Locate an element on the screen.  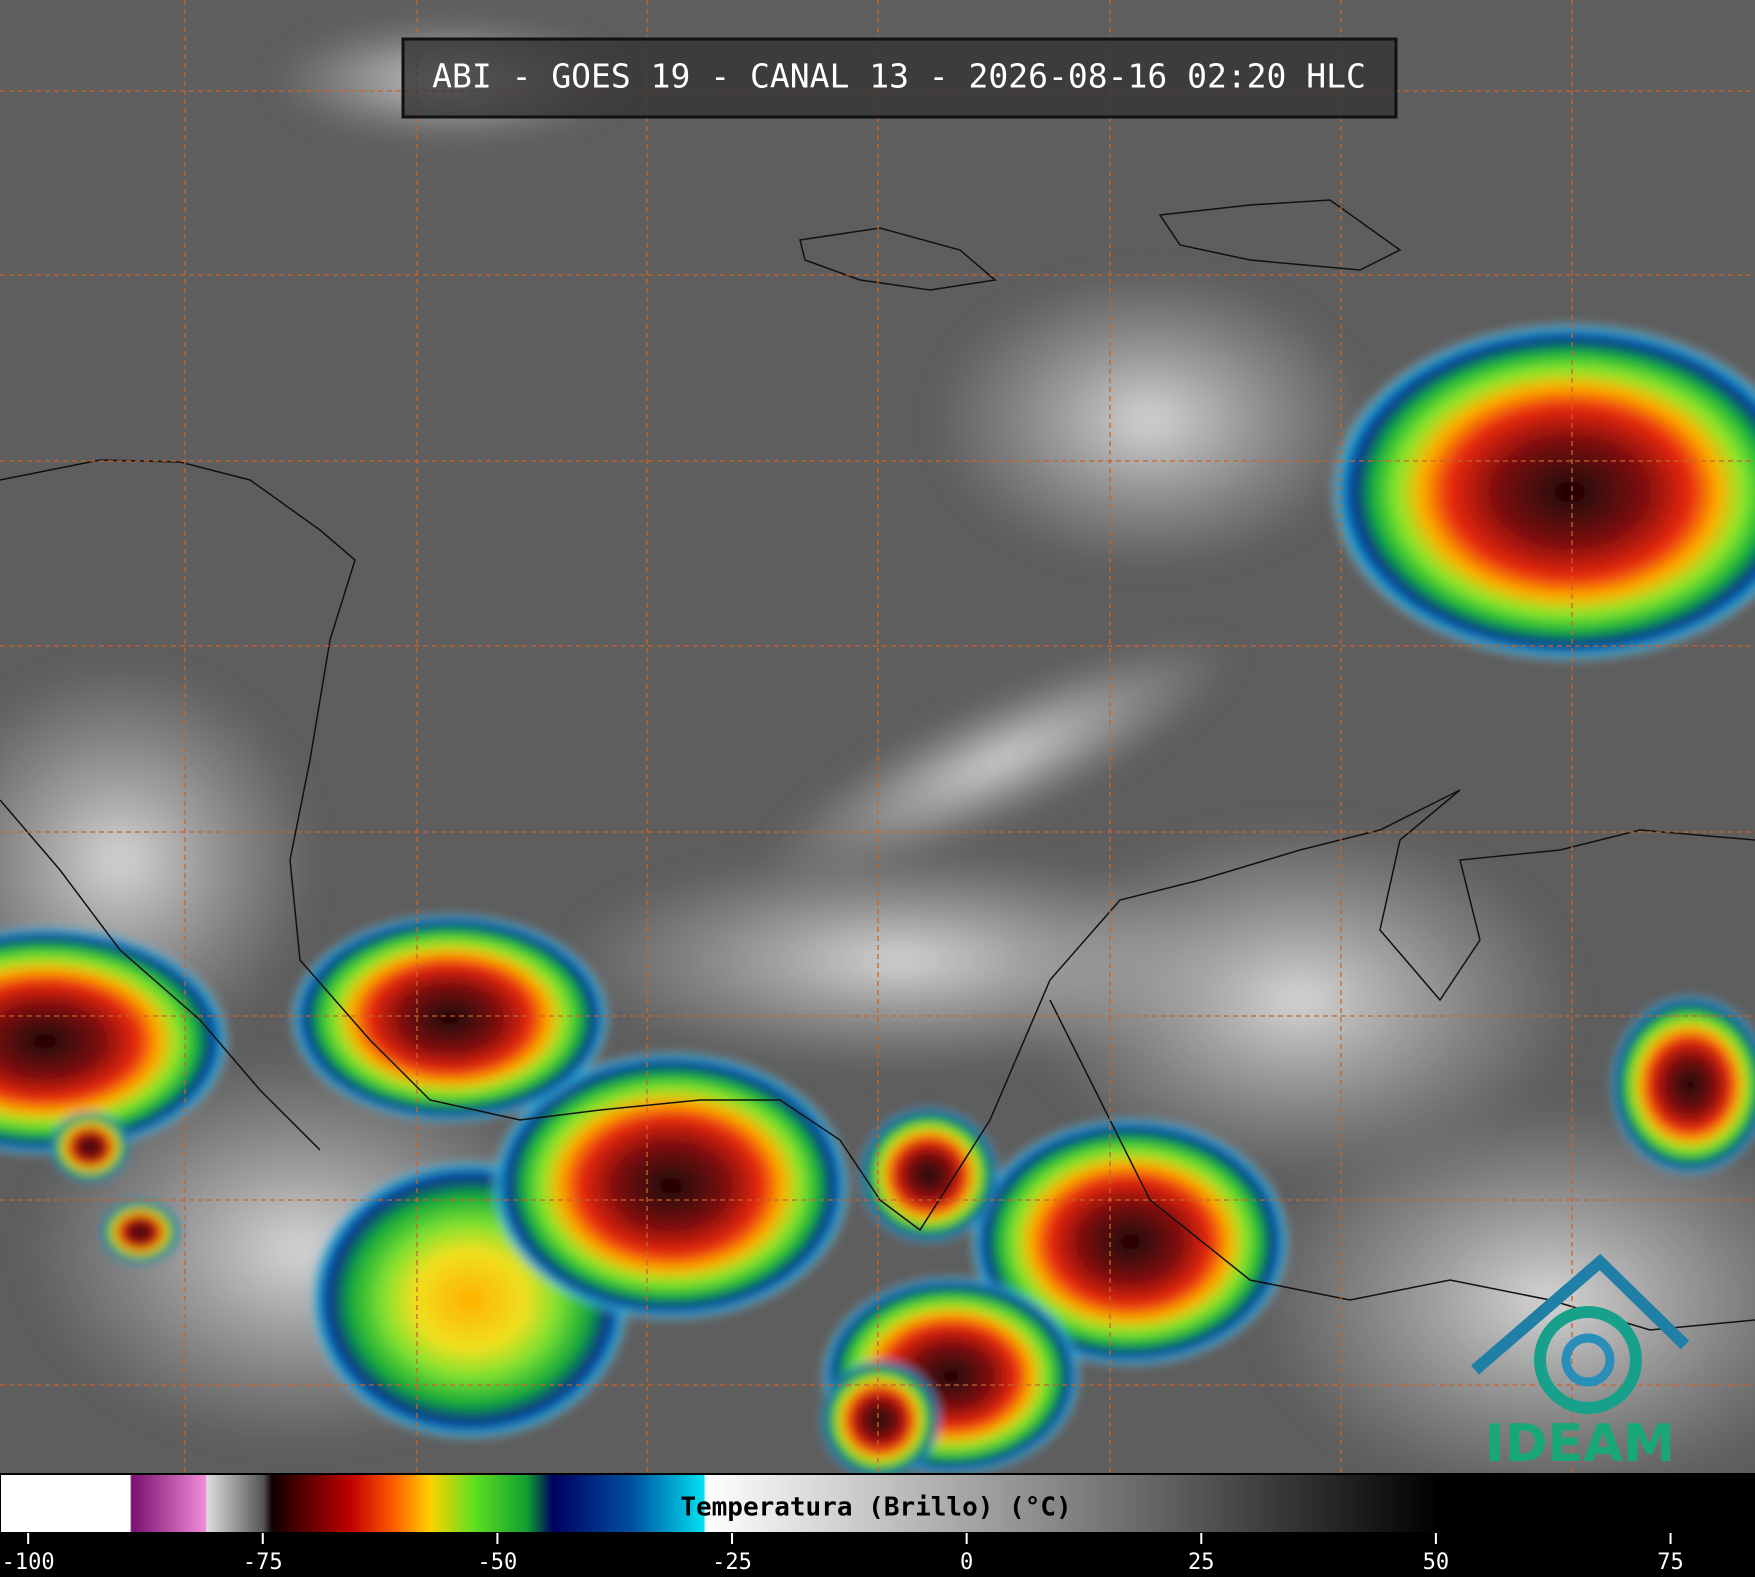
tick-label: 50 is located at coordinates (1436, 1562).